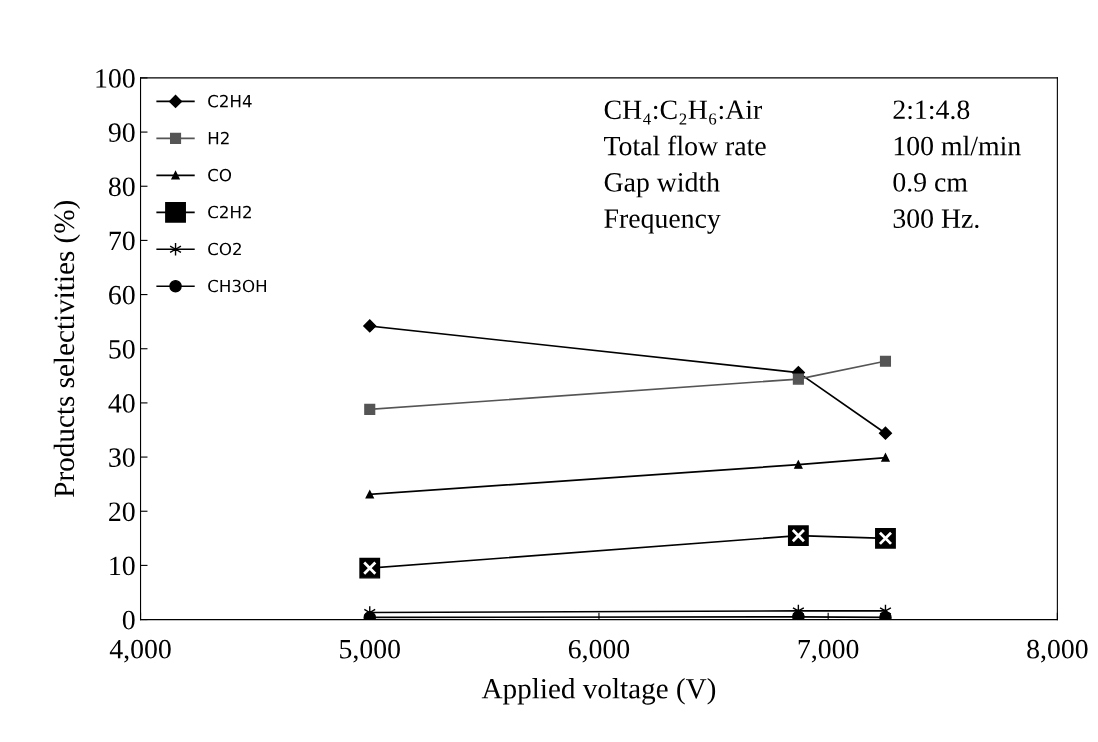 This screenshot has width=1098, height=742. What do you see at coordinates (140, 651) in the screenshot?
I see `x-tick-label: 4,000` at bounding box center [140, 651].